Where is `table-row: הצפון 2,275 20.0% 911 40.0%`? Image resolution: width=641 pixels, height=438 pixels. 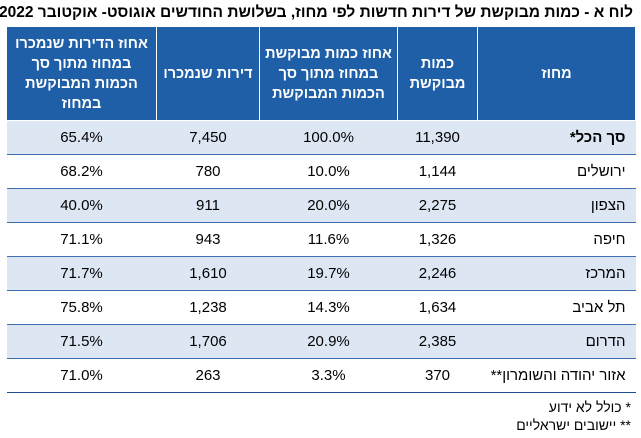 table-row: הצפון 2,275 20.0% 911 40.0% is located at coordinates (321, 205).